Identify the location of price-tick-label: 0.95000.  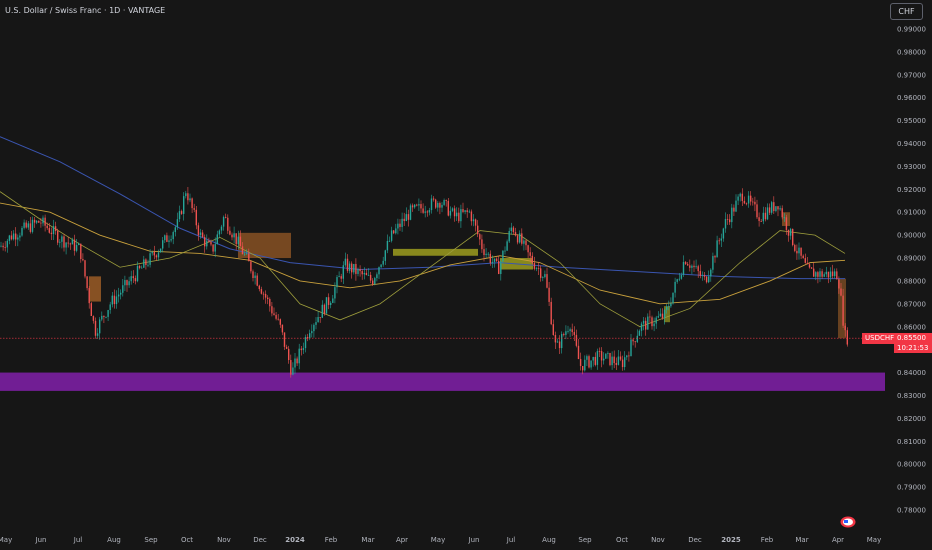
(911, 121).